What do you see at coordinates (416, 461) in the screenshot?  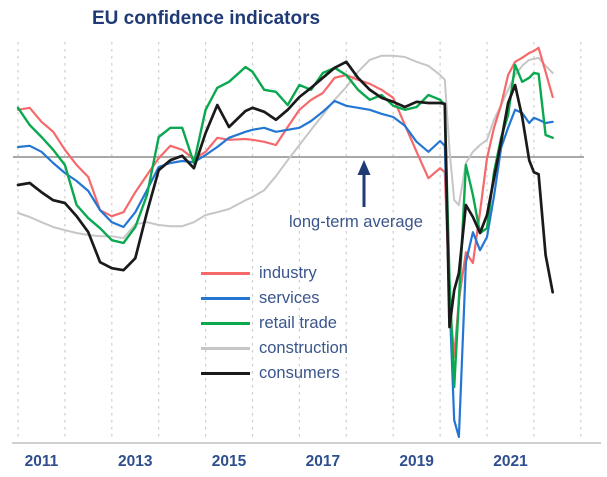 I see `x-tick-label-2019: 2019` at bounding box center [416, 461].